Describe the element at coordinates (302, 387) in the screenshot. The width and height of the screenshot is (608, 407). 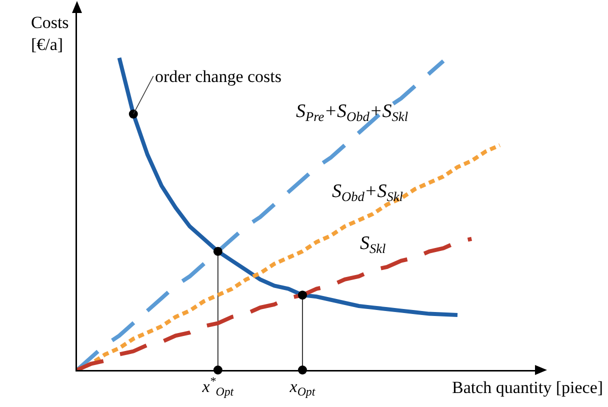
I see `x-tick-label: x$_{Opt}$` at that location.